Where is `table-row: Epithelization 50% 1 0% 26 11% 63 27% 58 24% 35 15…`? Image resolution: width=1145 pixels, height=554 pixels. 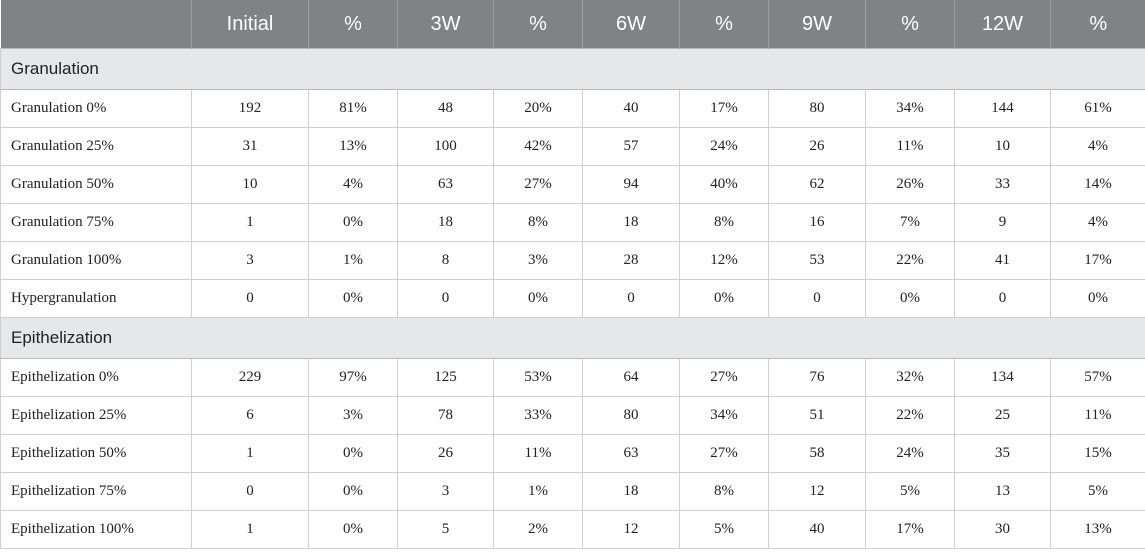 table-row: Epithelization 50% 1 0% 26 11% 63 27% 58 24% 35 15… is located at coordinates (572, 453).